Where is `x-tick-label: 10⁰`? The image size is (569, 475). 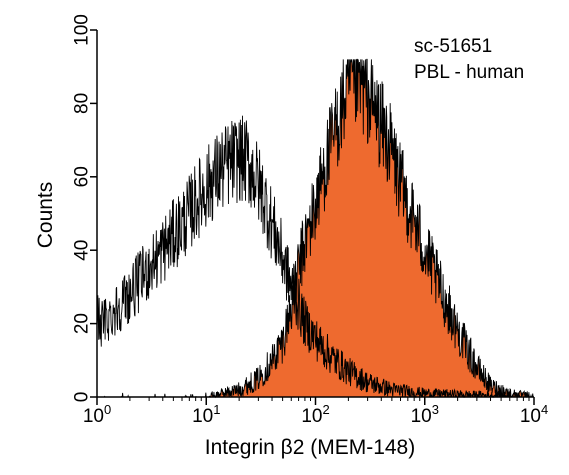
x-tick-label: 10⁰ is located at coordinates (97, 414).